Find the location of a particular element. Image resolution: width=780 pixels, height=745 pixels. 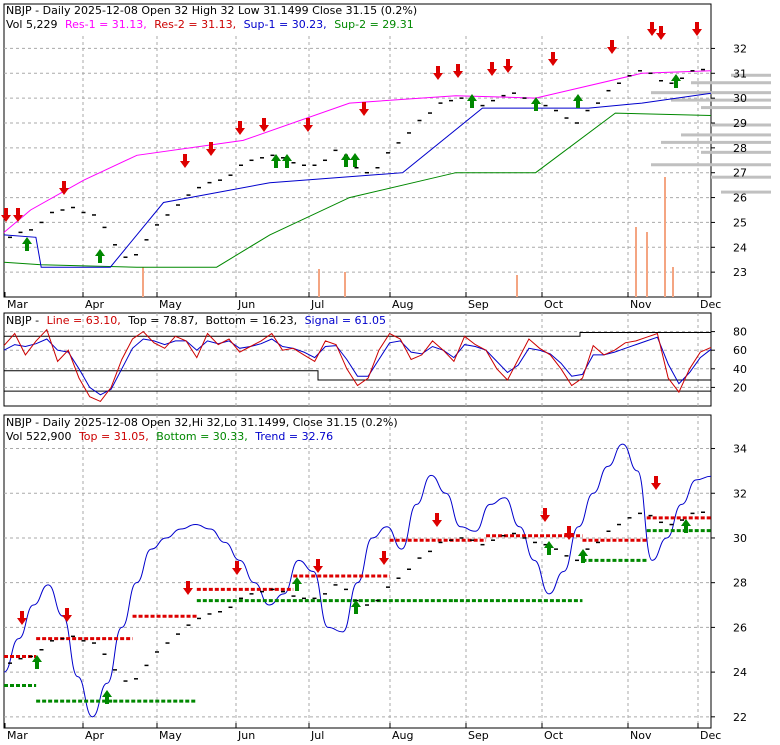

month-label: Nov is located at coordinates (641, 735).